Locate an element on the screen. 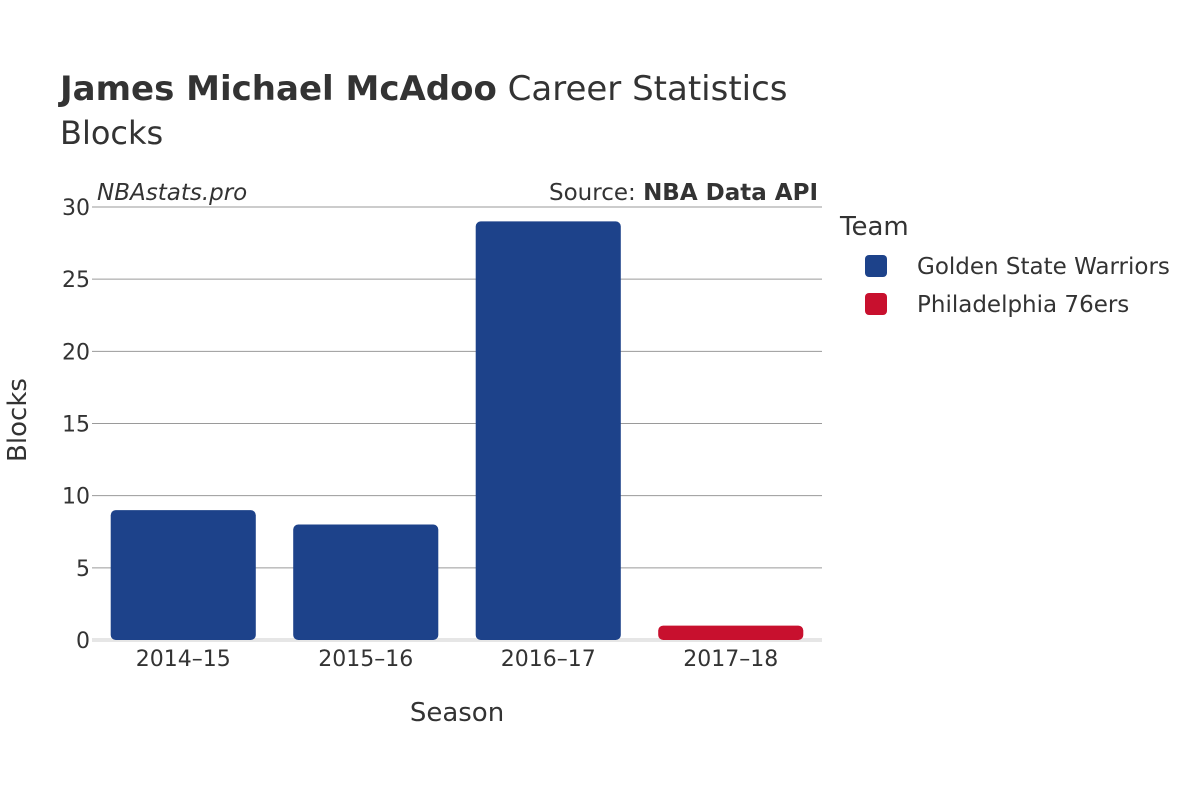 The width and height of the screenshot is (1200, 800). chart-title-name: James Michael McAdoo is located at coordinates (277, 89).